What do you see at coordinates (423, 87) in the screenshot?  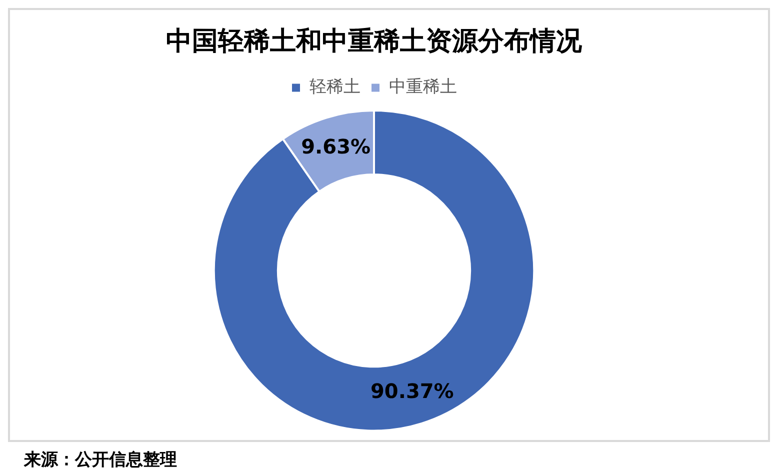 I see `legend-label: 中重稀土` at bounding box center [423, 87].